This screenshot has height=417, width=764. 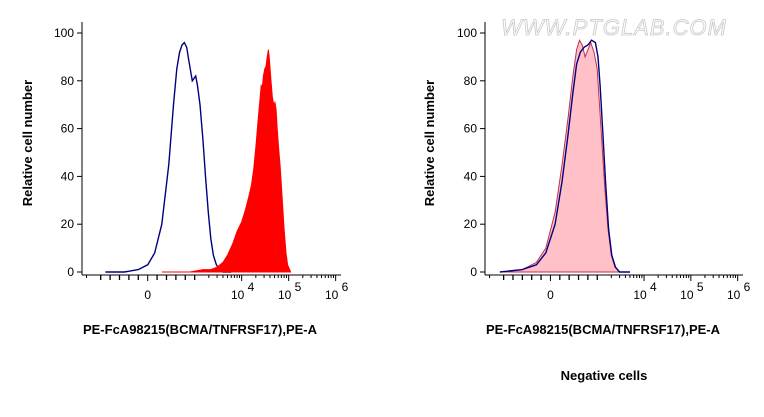 I want to click on left-y-tick-label-4: 80, so click(x=68, y=81).